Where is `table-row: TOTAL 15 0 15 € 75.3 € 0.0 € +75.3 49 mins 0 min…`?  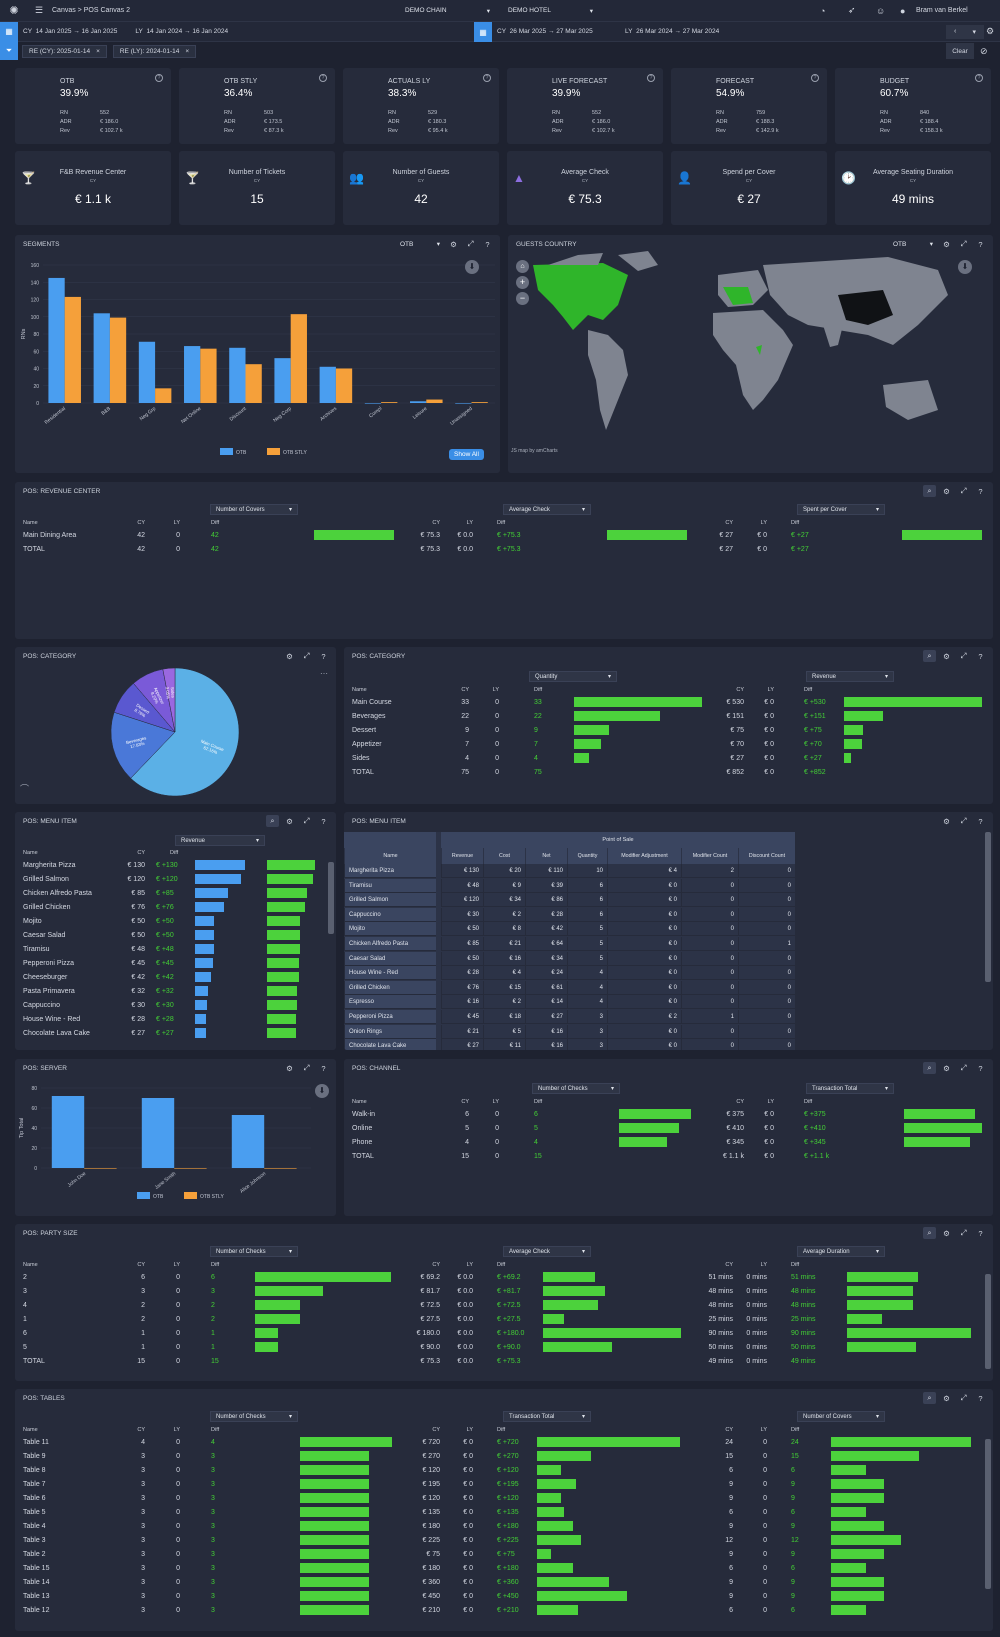
table-row: TOTAL 15 0 15 € 75.3 € 0.0 € +75.3 49 mins 0 min… is located at coordinates (504, 1361).